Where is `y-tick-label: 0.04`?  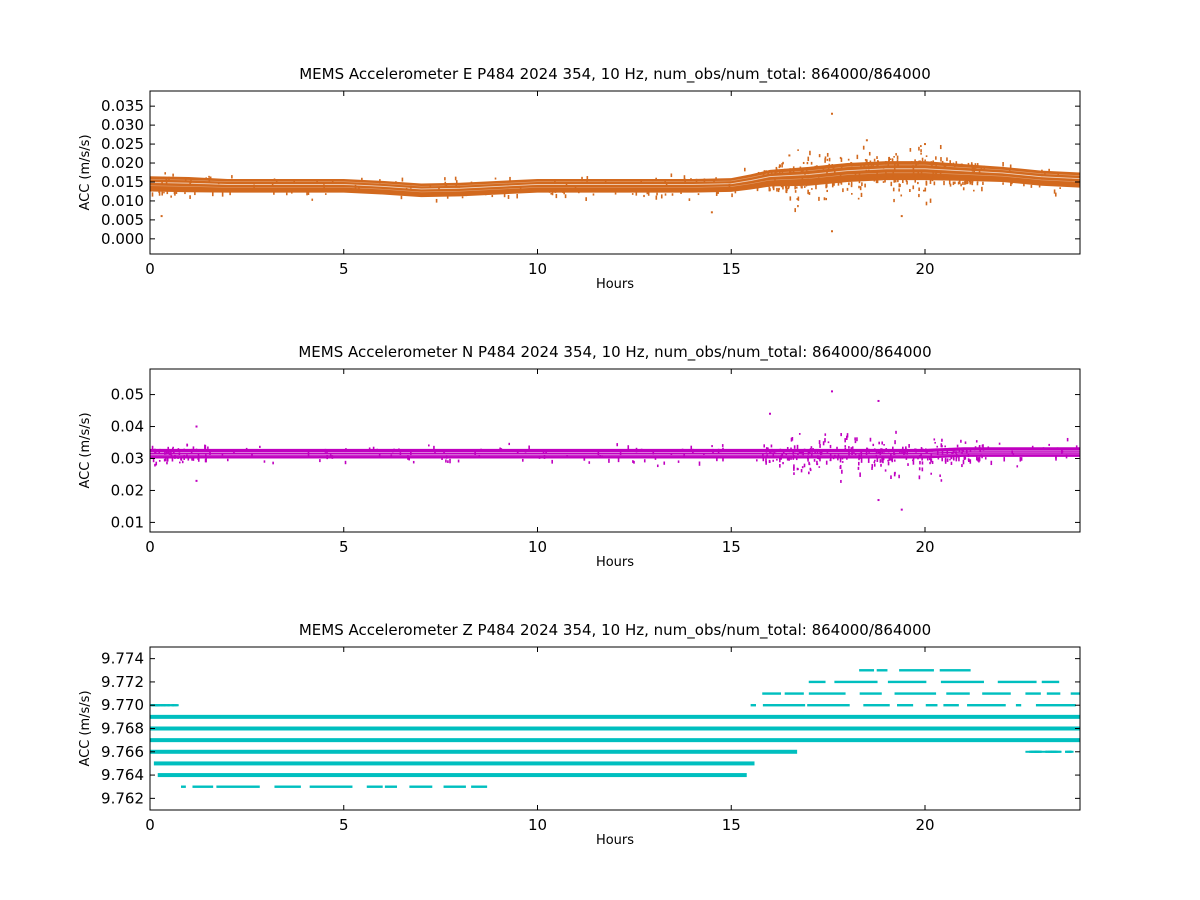 y-tick-label: 0.04 is located at coordinates (127, 427).